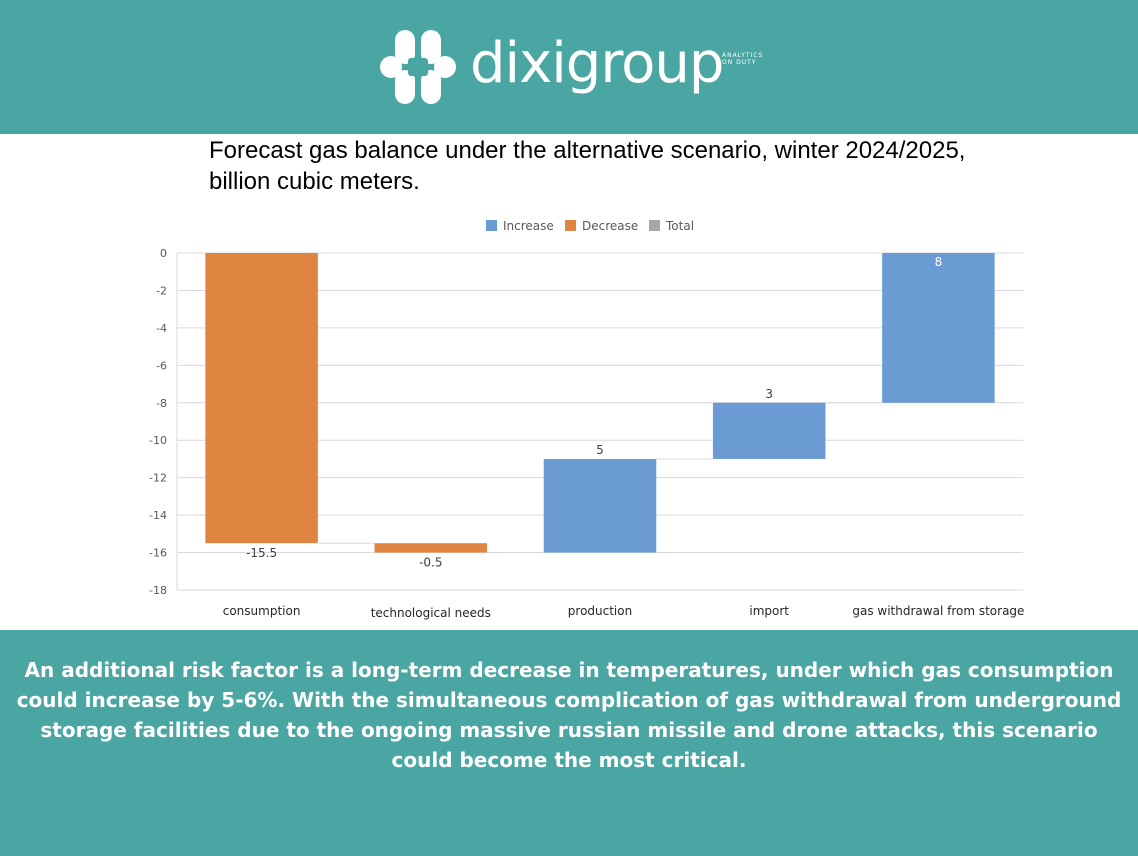 The width and height of the screenshot is (1138, 856). What do you see at coordinates (597, 63) in the screenshot?
I see `brand-name: dixigroup` at bounding box center [597, 63].